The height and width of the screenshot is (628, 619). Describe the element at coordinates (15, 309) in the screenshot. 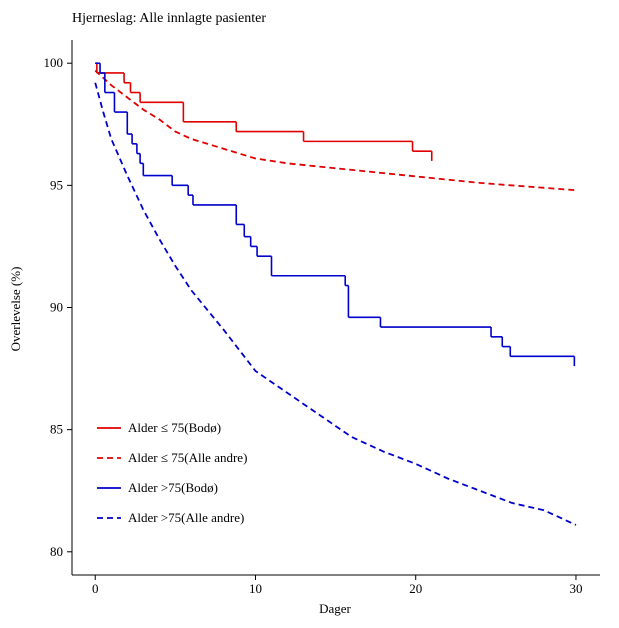

I see `y-axis-label: Overlevelse (%)` at that location.